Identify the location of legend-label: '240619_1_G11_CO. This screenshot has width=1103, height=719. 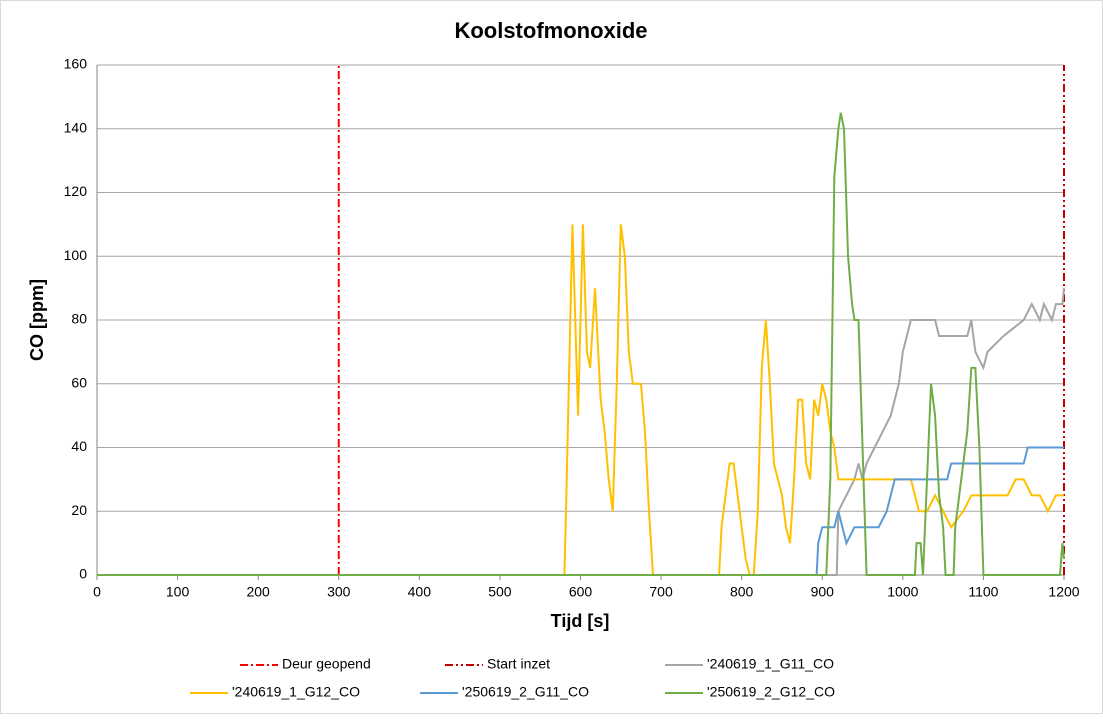
(770, 664).